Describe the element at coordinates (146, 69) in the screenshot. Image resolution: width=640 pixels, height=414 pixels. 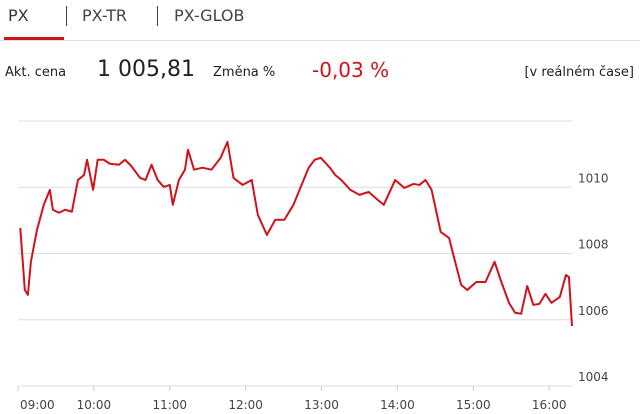
I see `price: 1 005,81` at that location.